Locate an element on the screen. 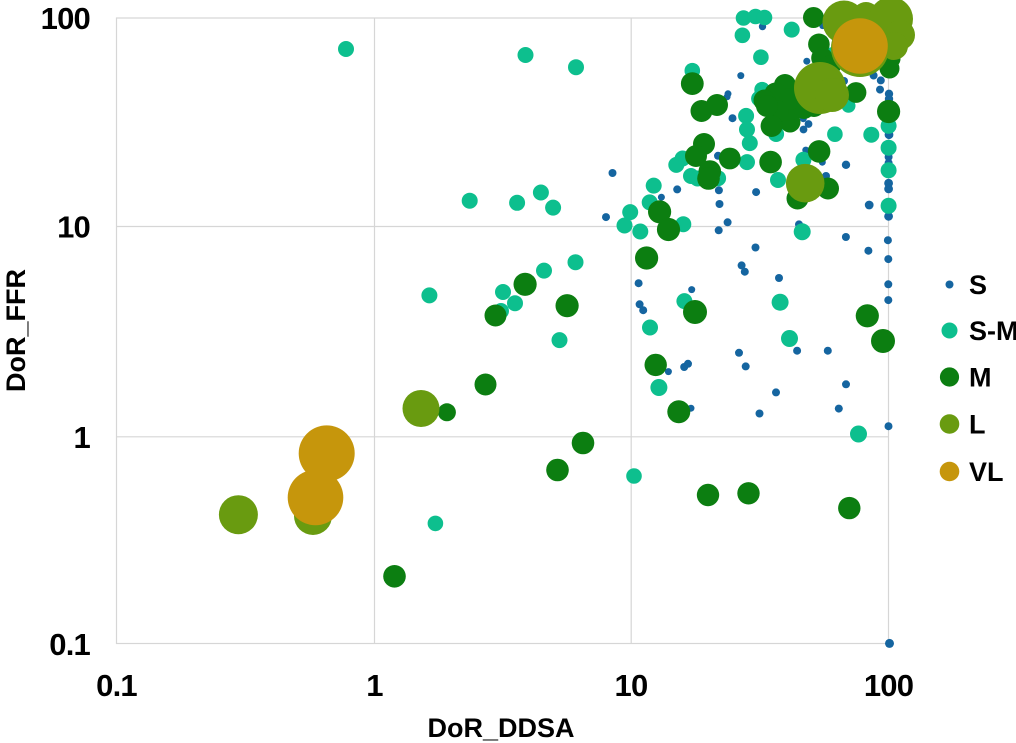  svg-text: M is located at coordinates (980, 378).